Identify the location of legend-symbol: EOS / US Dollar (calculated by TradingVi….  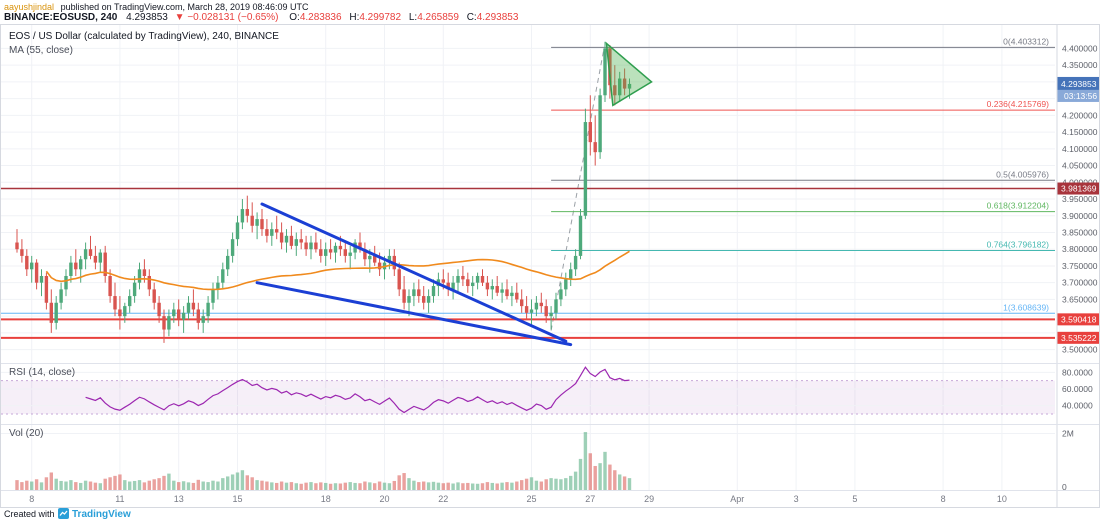
(144, 36).